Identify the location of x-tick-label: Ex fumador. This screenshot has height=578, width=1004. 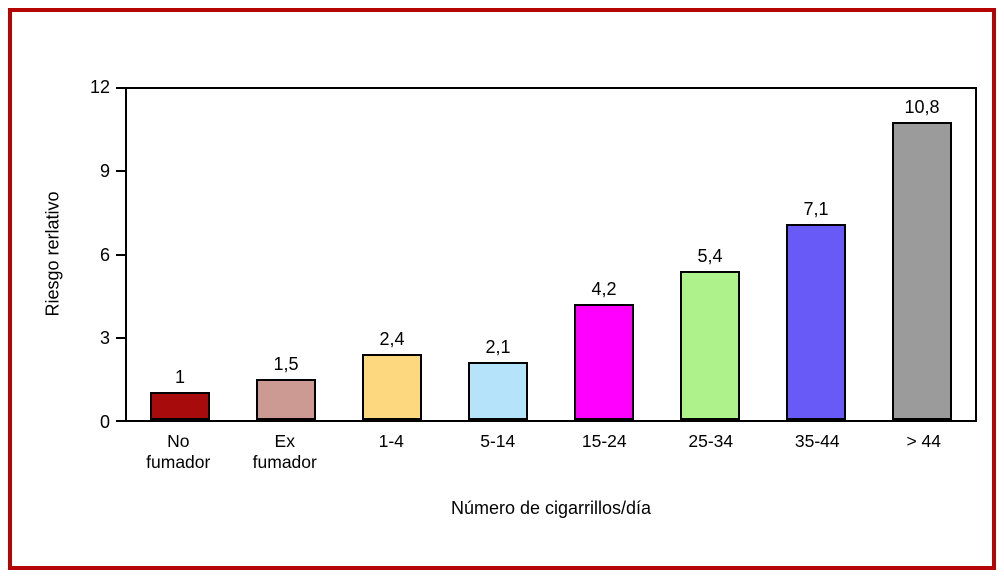
(284, 451).